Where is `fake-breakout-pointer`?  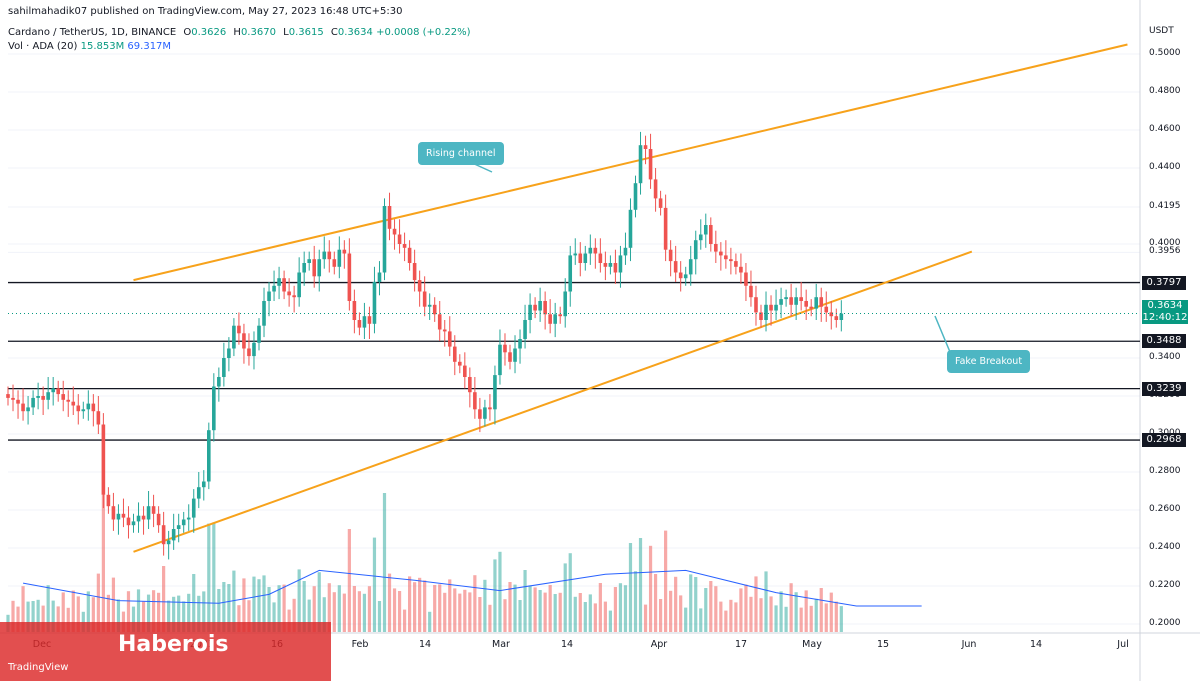
fake-breakout-pointer is located at coordinates (942, 334).